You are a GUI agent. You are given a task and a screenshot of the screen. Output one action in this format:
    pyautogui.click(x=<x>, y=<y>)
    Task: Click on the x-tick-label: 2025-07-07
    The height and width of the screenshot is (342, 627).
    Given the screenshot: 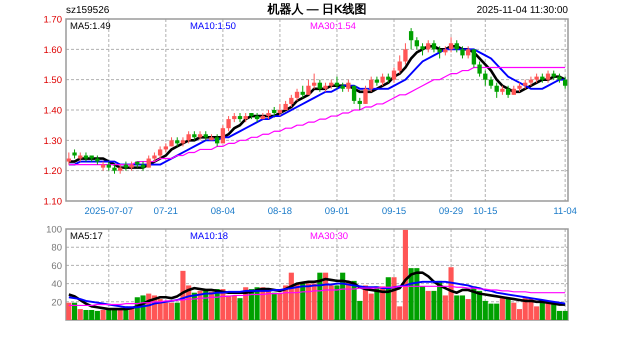 What is the action you would take?
    pyautogui.click(x=109, y=211)
    